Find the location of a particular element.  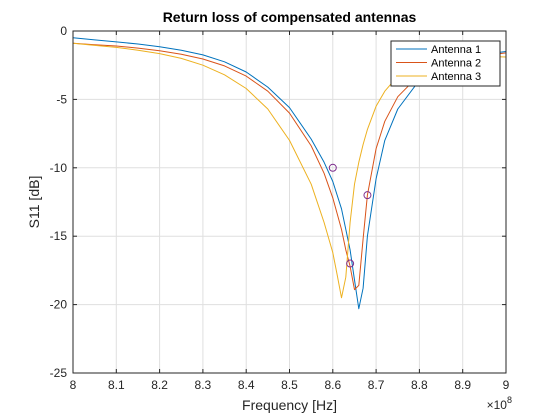

x-tick-label: 8.6 is located at coordinates (332, 385).